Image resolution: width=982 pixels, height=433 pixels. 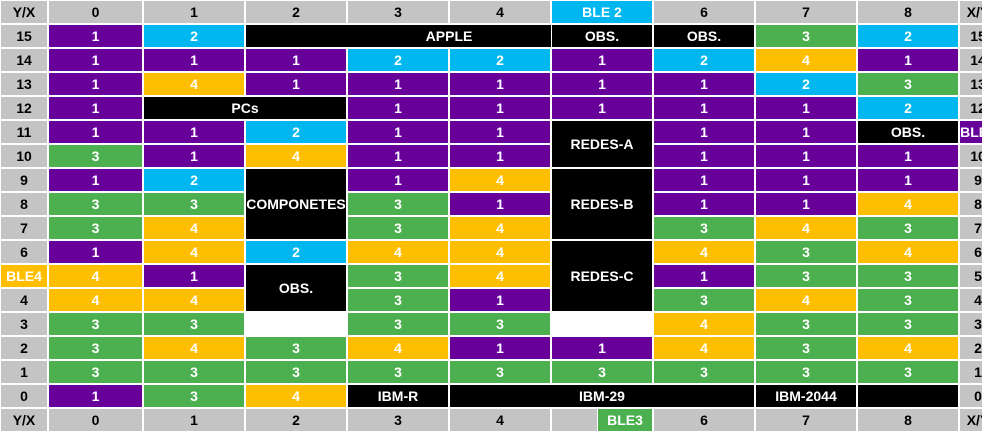 What do you see at coordinates (602, 276) in the screenshot?
I see `zone-block: REDES-C` at bounding box center [602, 276].